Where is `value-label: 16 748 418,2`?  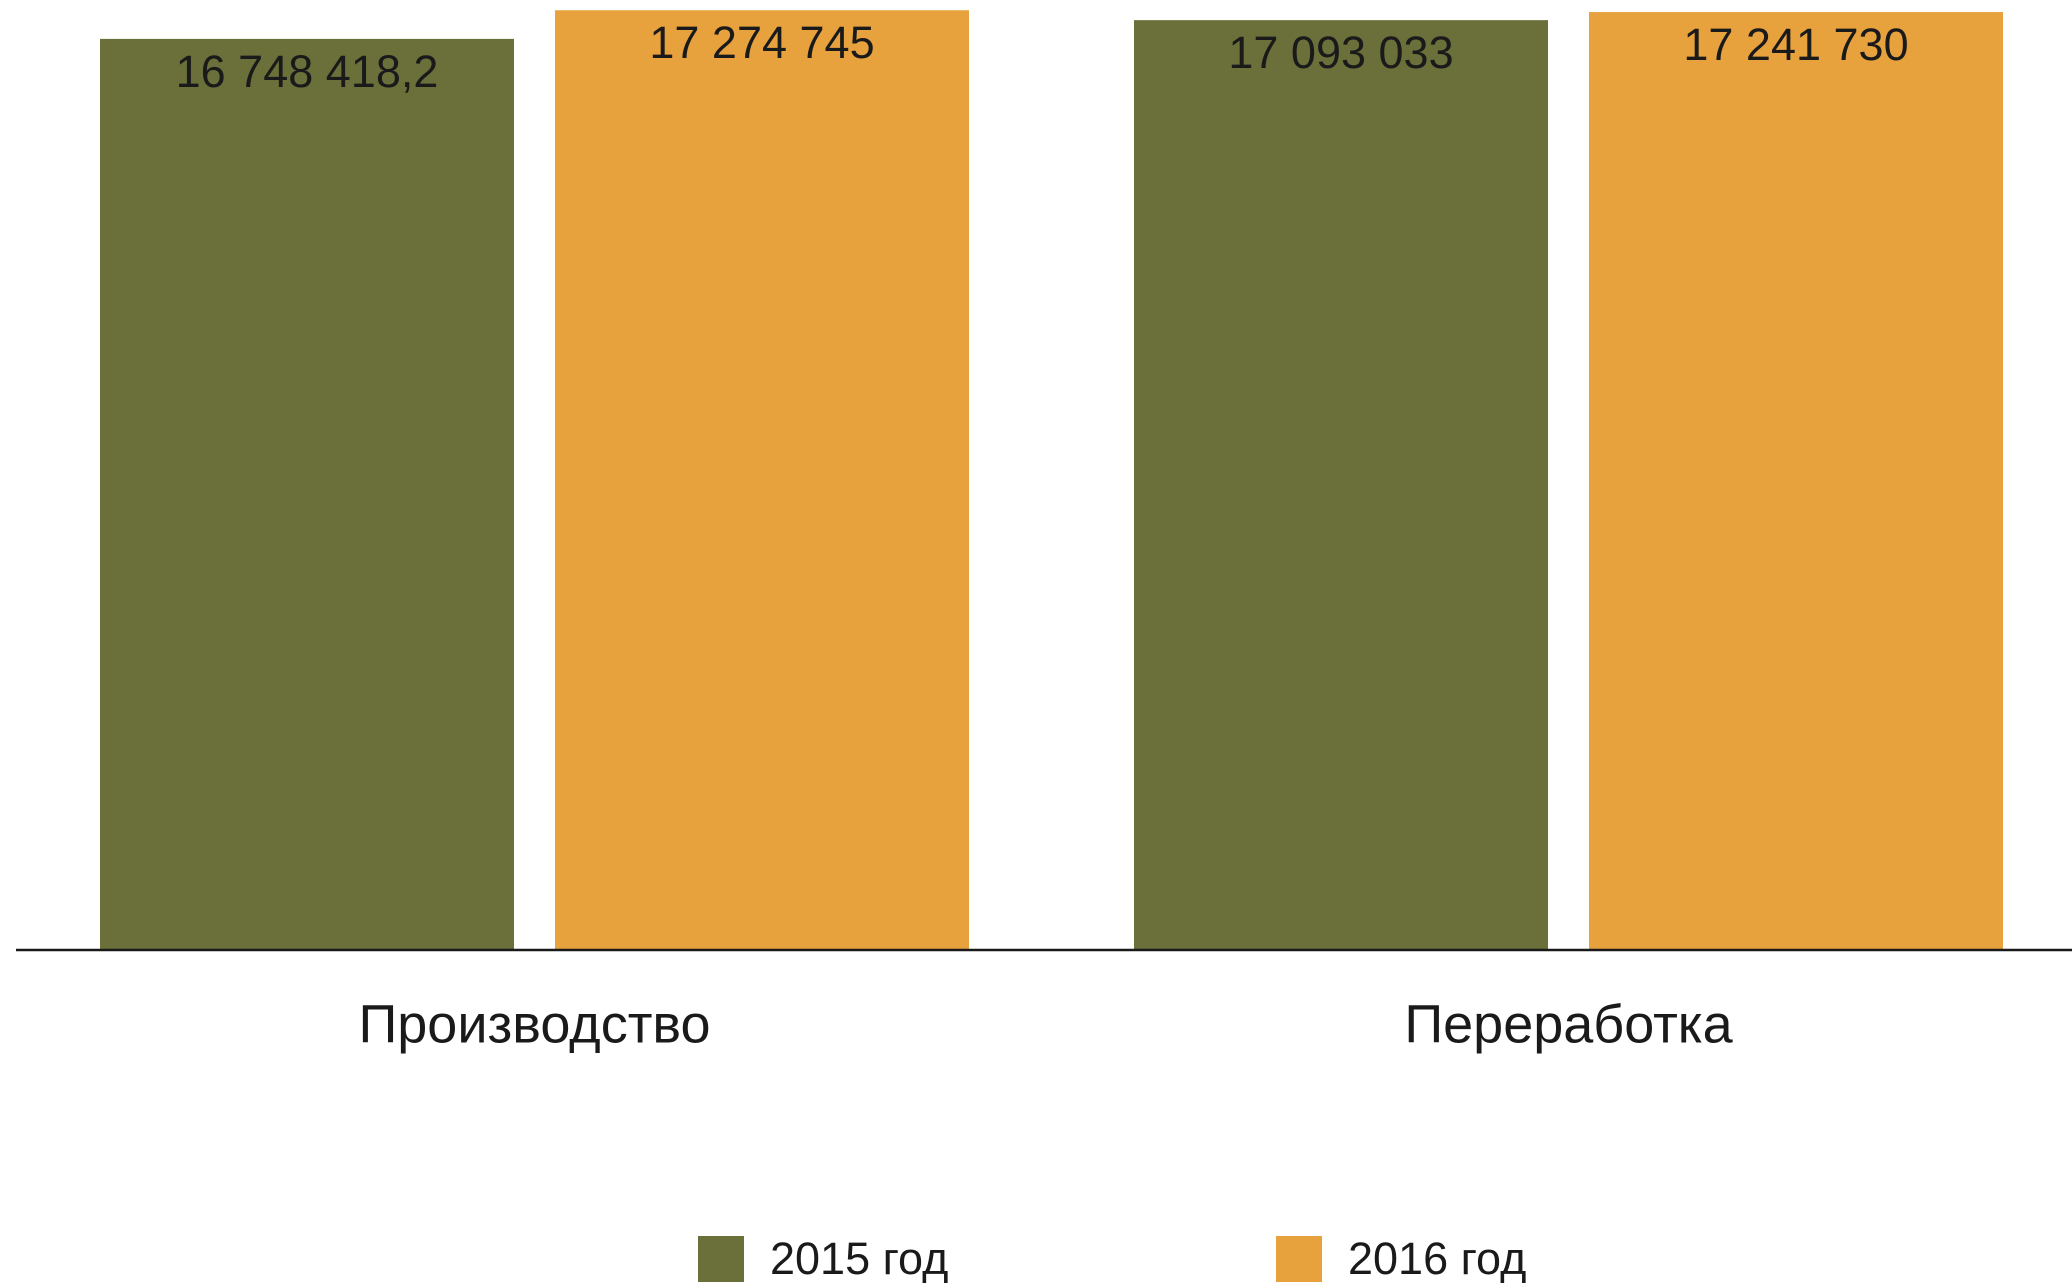
value-label: 16 748 418,2 is located at coordinates (307, 71).